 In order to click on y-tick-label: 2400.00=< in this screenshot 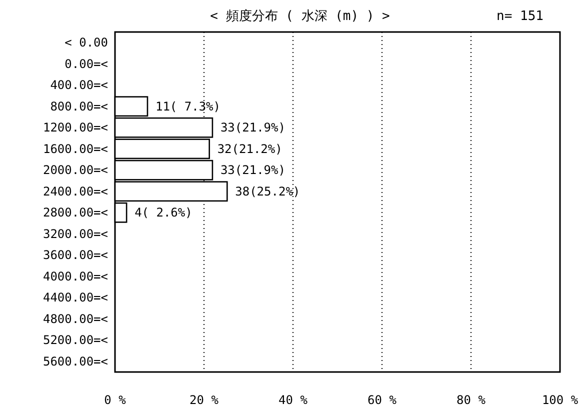, I will do `click(75, 191)`.